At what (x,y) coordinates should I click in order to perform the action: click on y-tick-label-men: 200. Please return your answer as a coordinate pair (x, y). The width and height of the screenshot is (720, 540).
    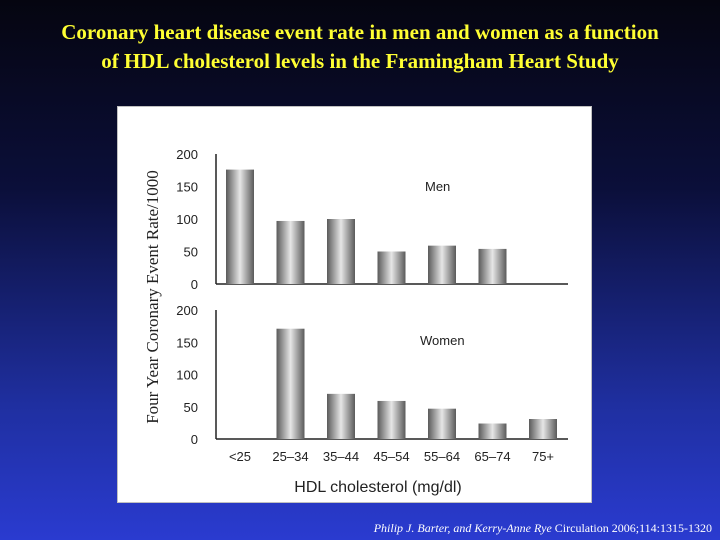
    Looking at the image, I should click on (187, 154).